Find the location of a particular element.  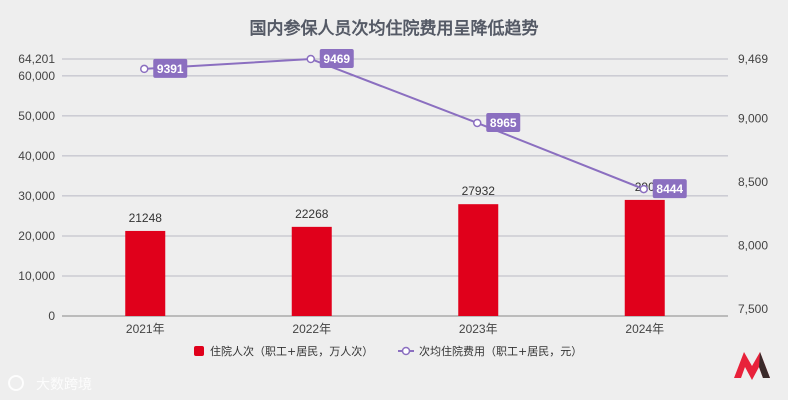

left-tick-label: 64,201 is located at coordinates (36, 59).